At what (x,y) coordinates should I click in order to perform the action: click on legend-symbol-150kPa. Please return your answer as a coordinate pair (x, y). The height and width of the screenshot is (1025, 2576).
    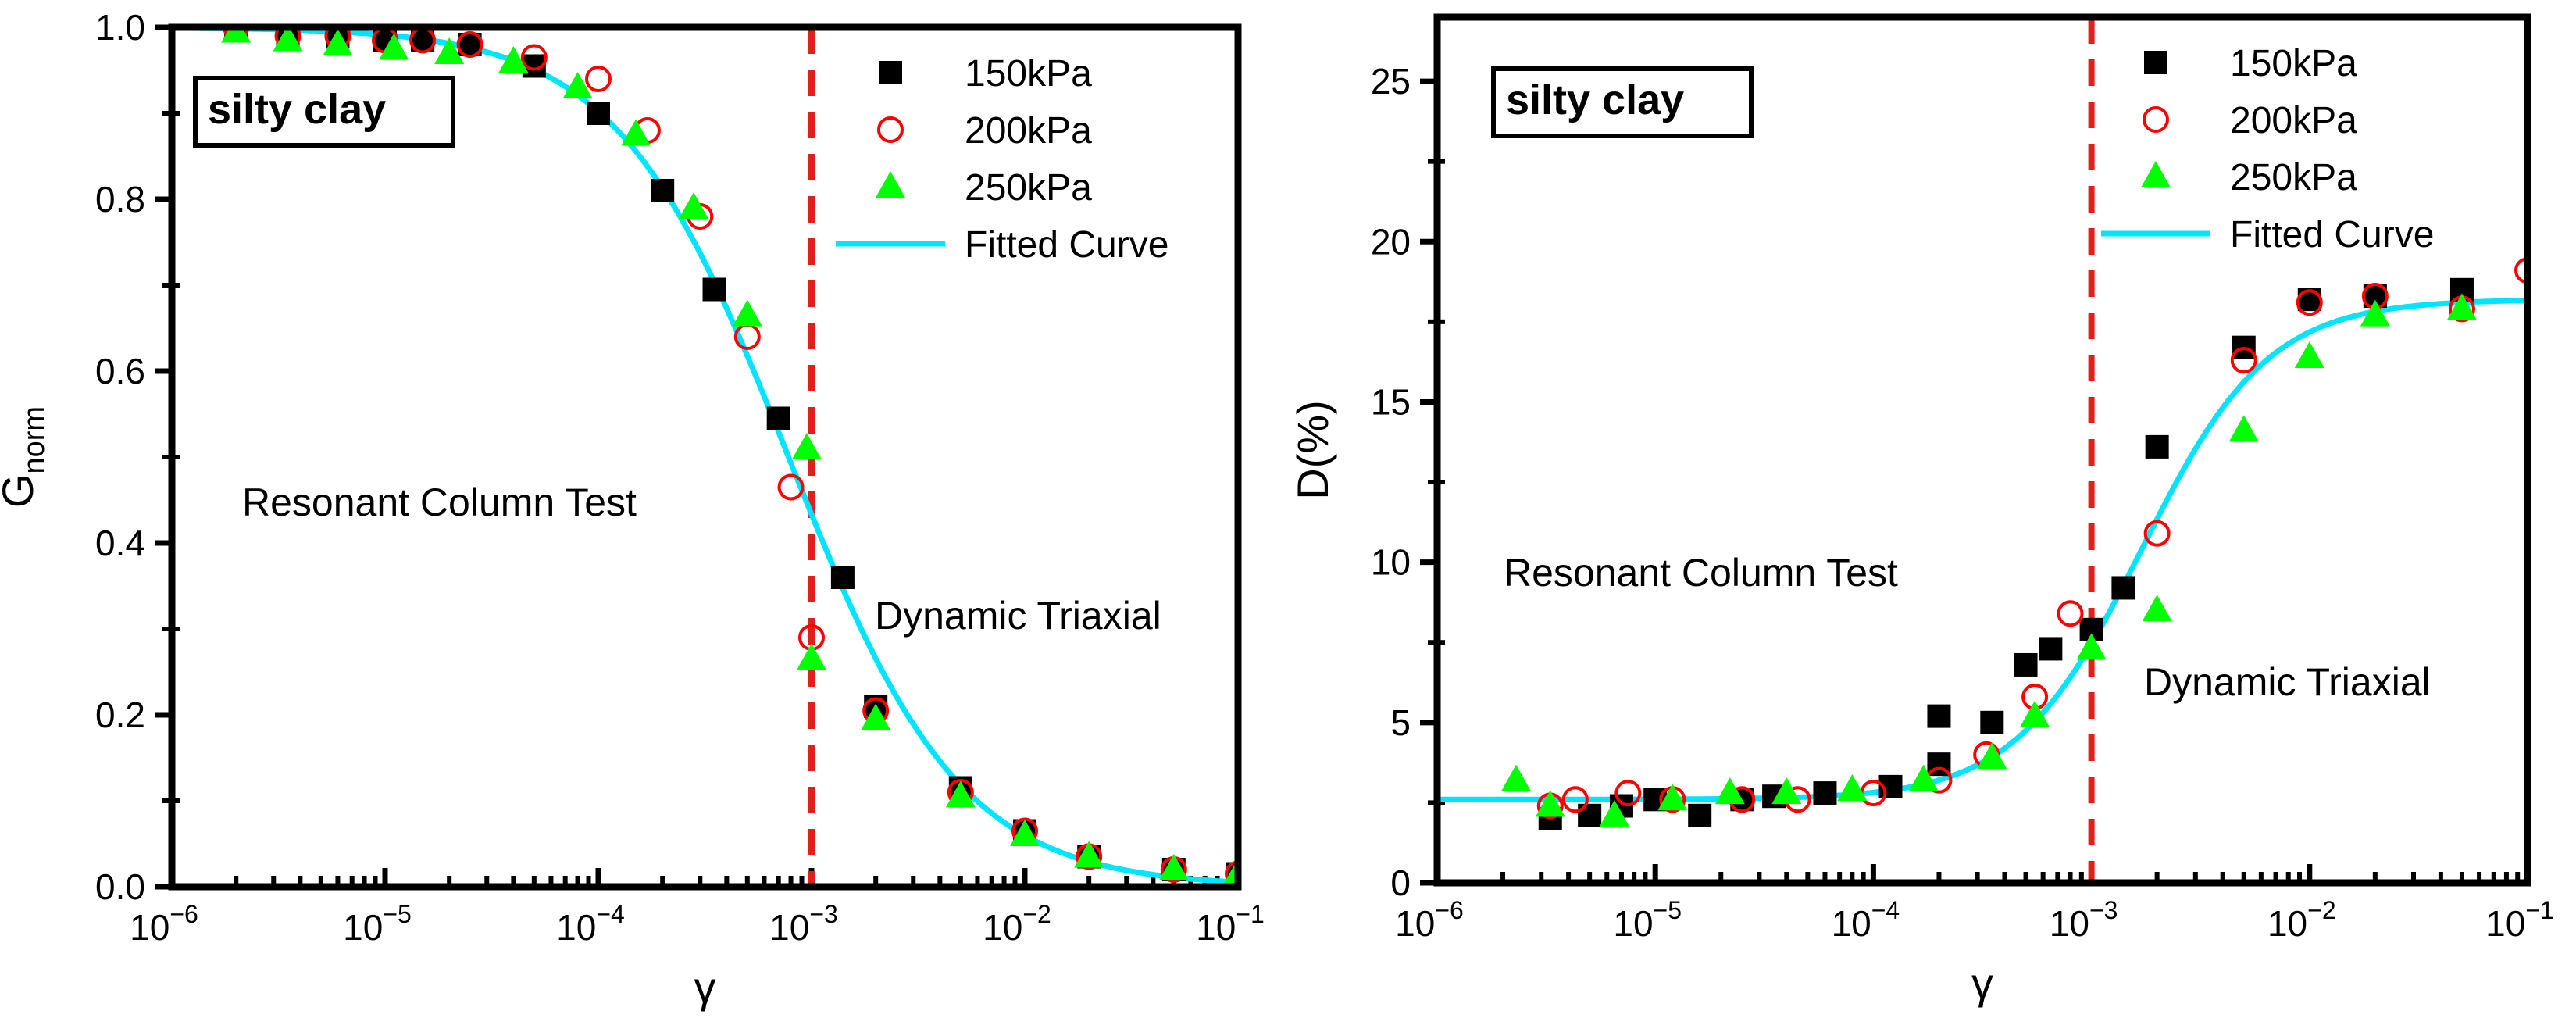
    Looking at the image, I should click on (2155, 62).